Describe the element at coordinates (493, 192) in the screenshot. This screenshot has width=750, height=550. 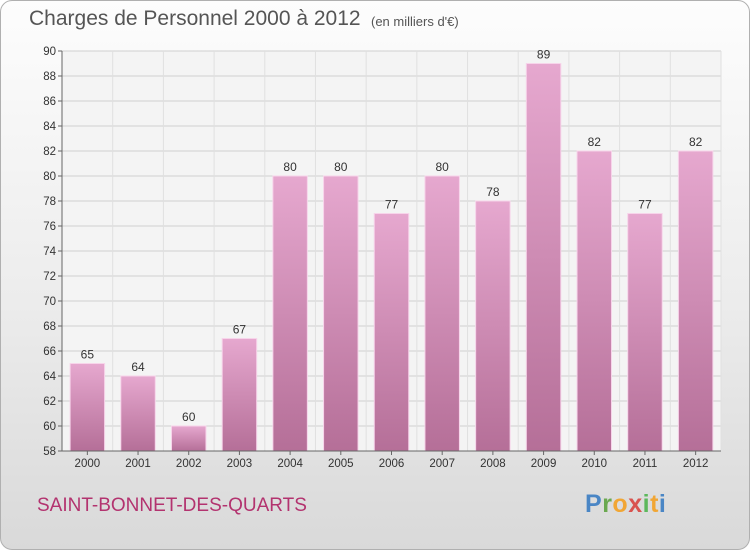
I see `data-label: 78` at that location.